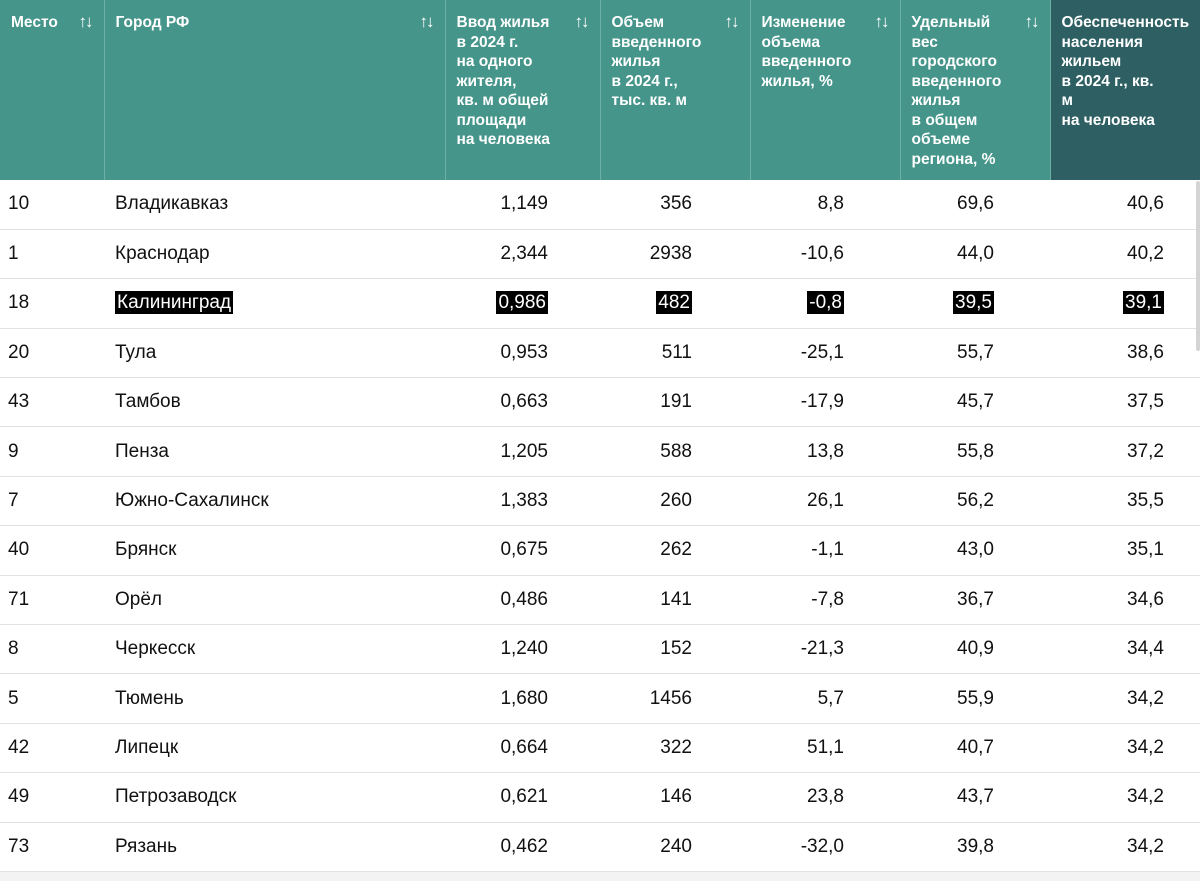  I want to click on cell-volume: 191, so click(675, 402).